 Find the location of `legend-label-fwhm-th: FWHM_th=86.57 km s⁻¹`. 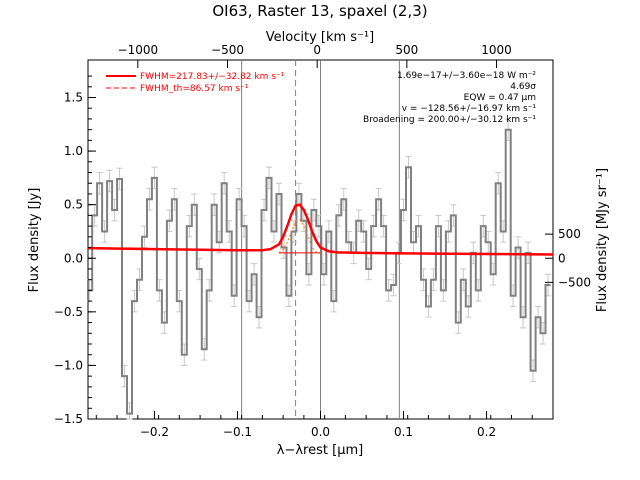

legend-label-fwhm-th: FWHM_th=86.57 km s⁻¹ is located at coordinates (194, 89).